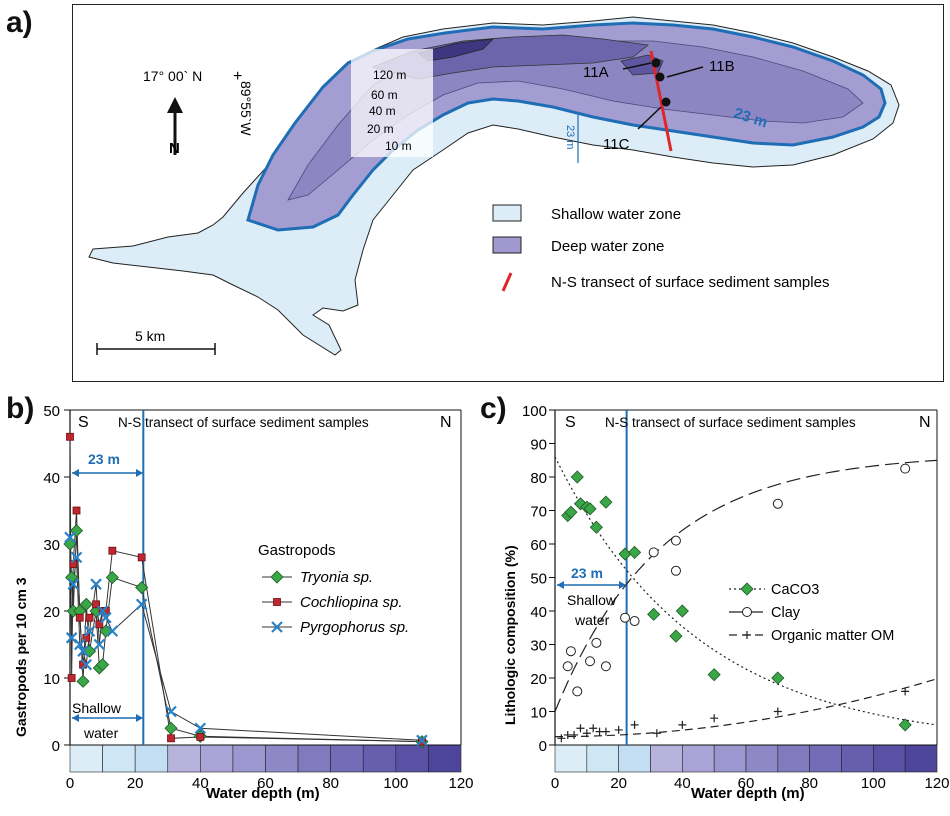 This screenshot has width=950, height=816. I want to click on y-tick-label: 50, so click(538, 579).